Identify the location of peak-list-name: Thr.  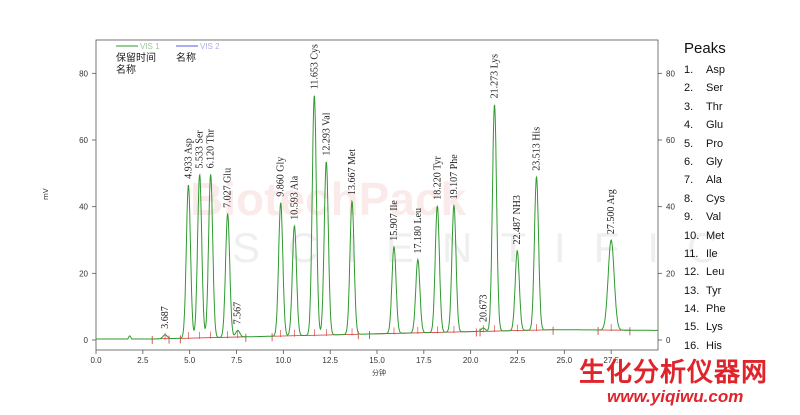
(714, 106).